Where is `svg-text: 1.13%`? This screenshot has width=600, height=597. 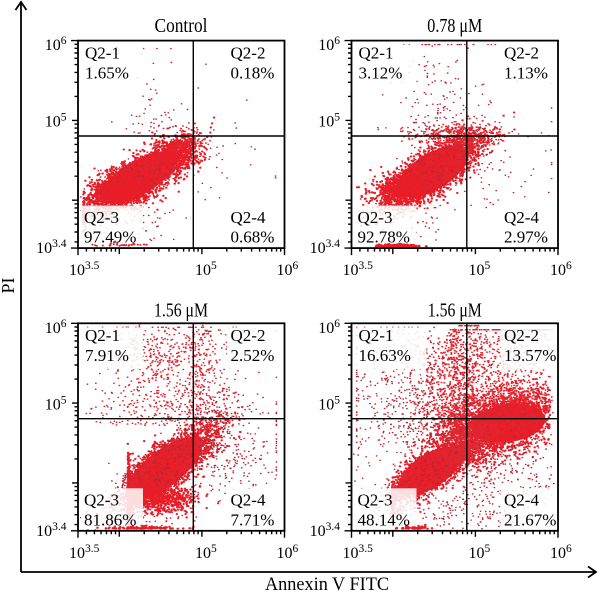
svg-text: 1.13% is located at coordinates (526, 72).